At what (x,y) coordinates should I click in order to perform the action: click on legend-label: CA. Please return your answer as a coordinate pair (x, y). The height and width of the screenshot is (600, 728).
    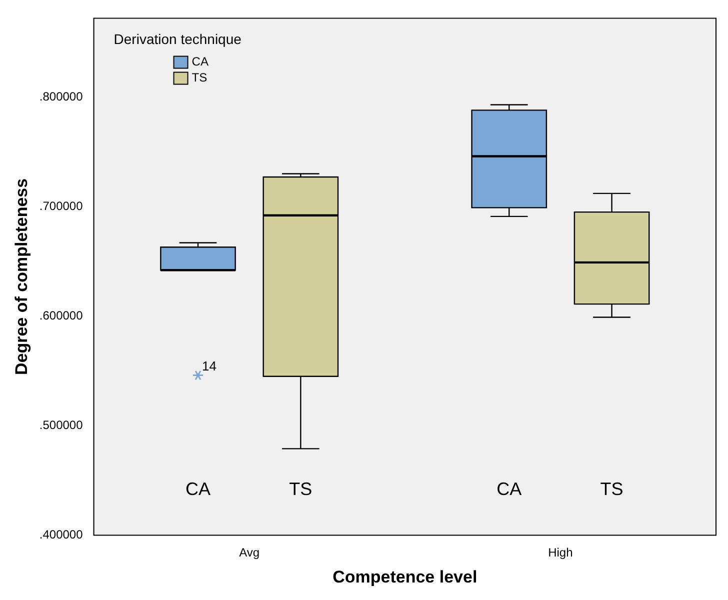
    Looking at the image, I should click on (200, 61).